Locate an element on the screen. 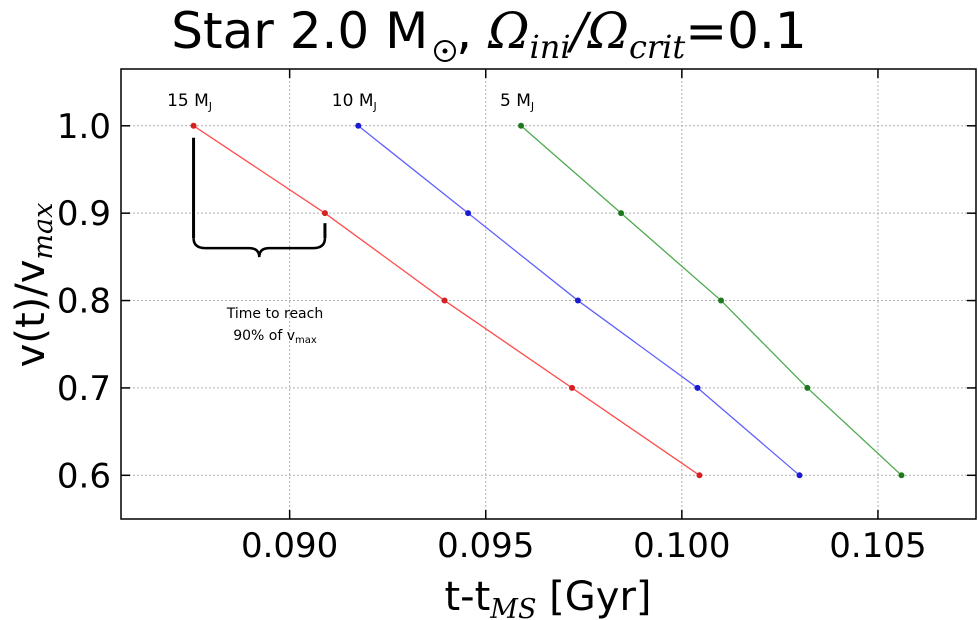 The image size is (978, 620). y-tick-label: 0.9 is located at coordinates (84, 214).